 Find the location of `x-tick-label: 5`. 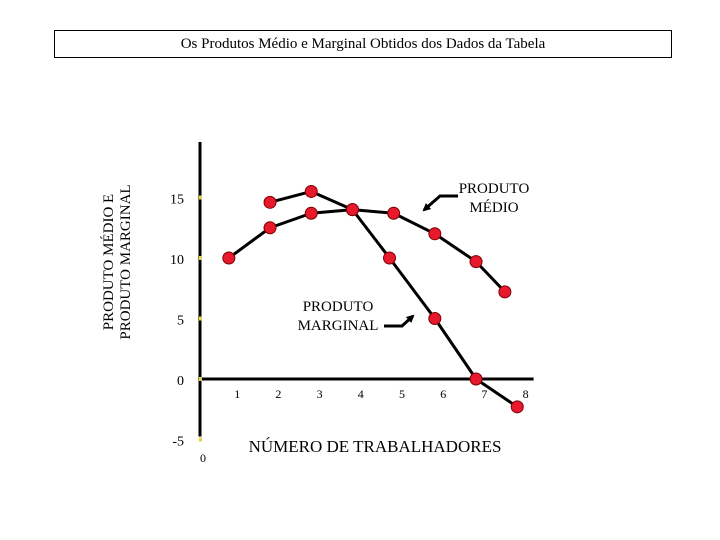

x-tick-label: 5 is located at coordinates (402, 394).